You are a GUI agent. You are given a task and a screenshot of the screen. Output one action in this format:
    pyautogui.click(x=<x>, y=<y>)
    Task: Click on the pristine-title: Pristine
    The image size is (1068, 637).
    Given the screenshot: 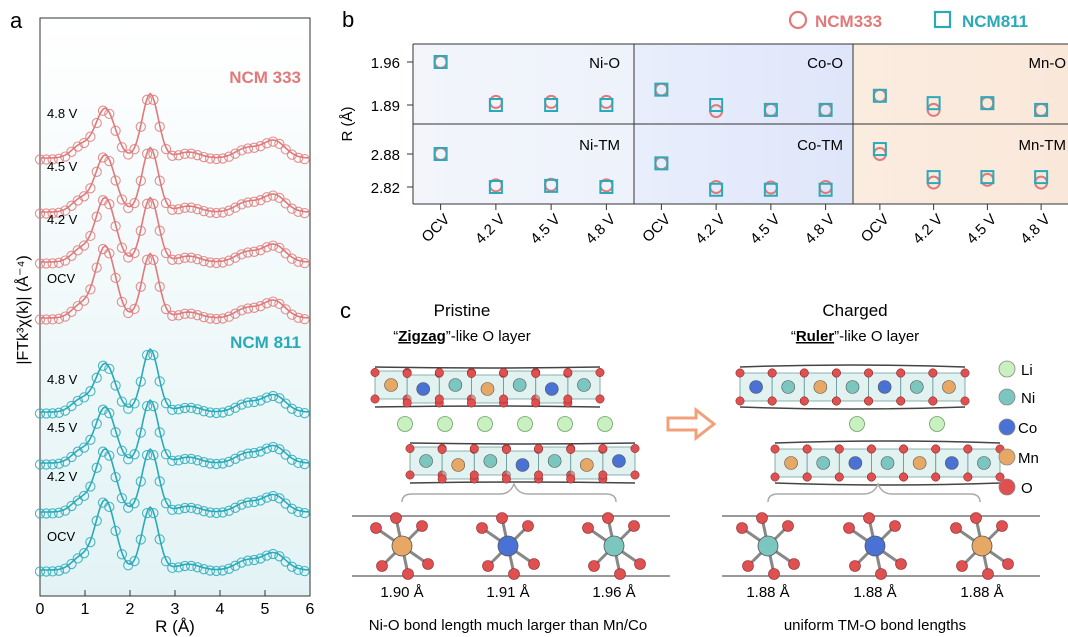 What is the action you would take?
    pyautogui.click(x=462, y=310)
    